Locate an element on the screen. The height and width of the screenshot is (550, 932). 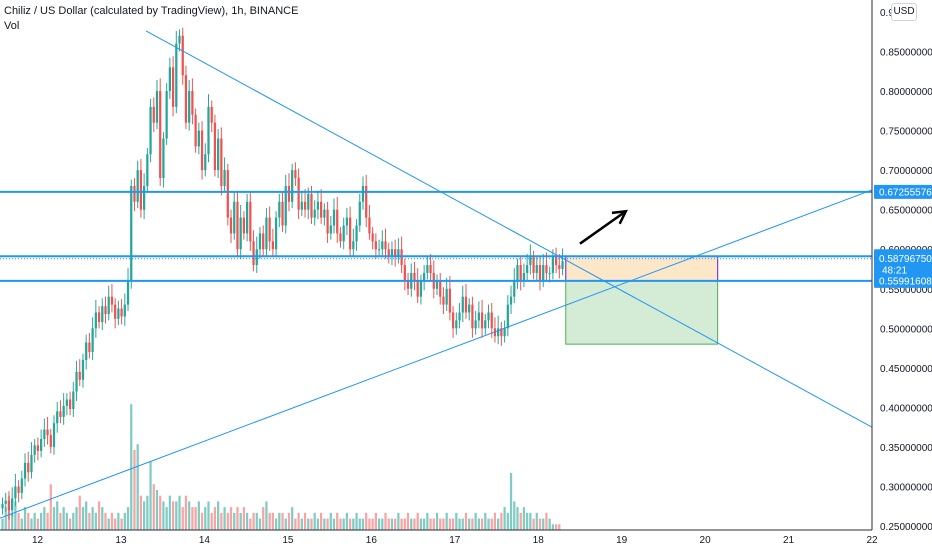
volume-label: Vol is located at coordinates (12, 26).